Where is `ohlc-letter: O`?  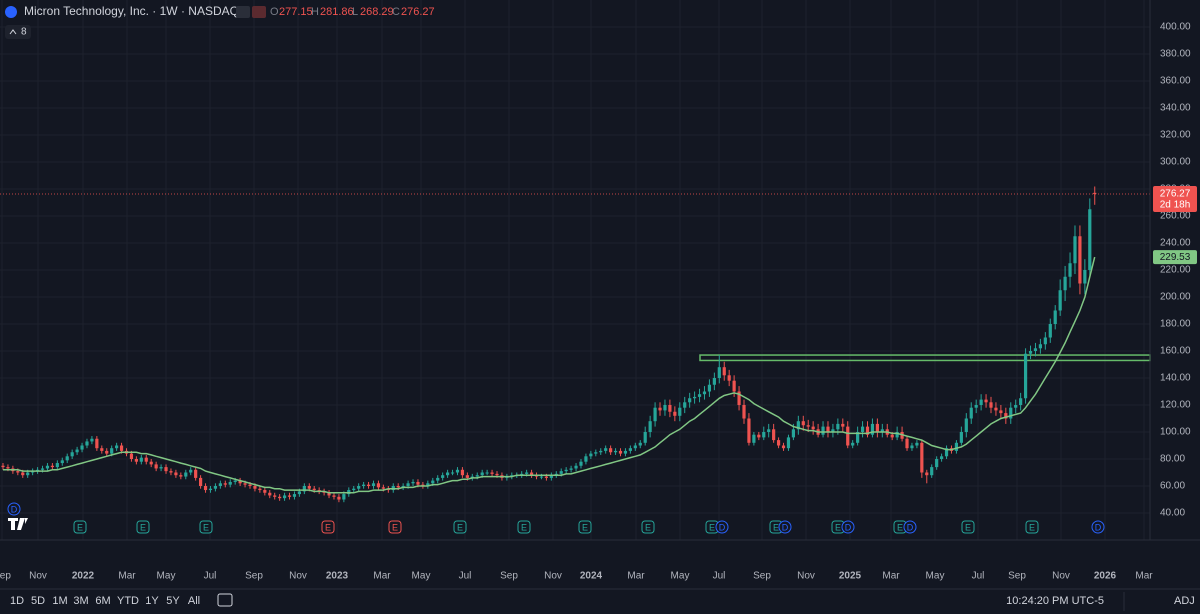
ohlc-letter: O is located at coordinates (274, 12).